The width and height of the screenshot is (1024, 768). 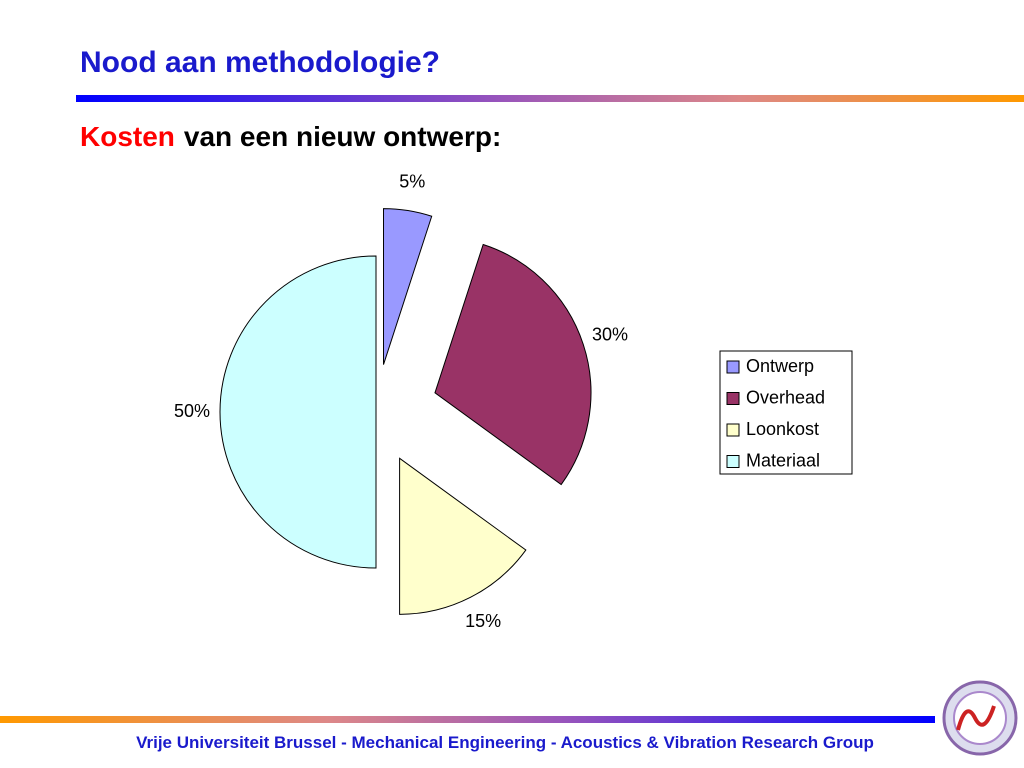 What do you see at coordinates (467, 719) in the screenshot?
I see `footer-bar` at bounding box center [467, 719].